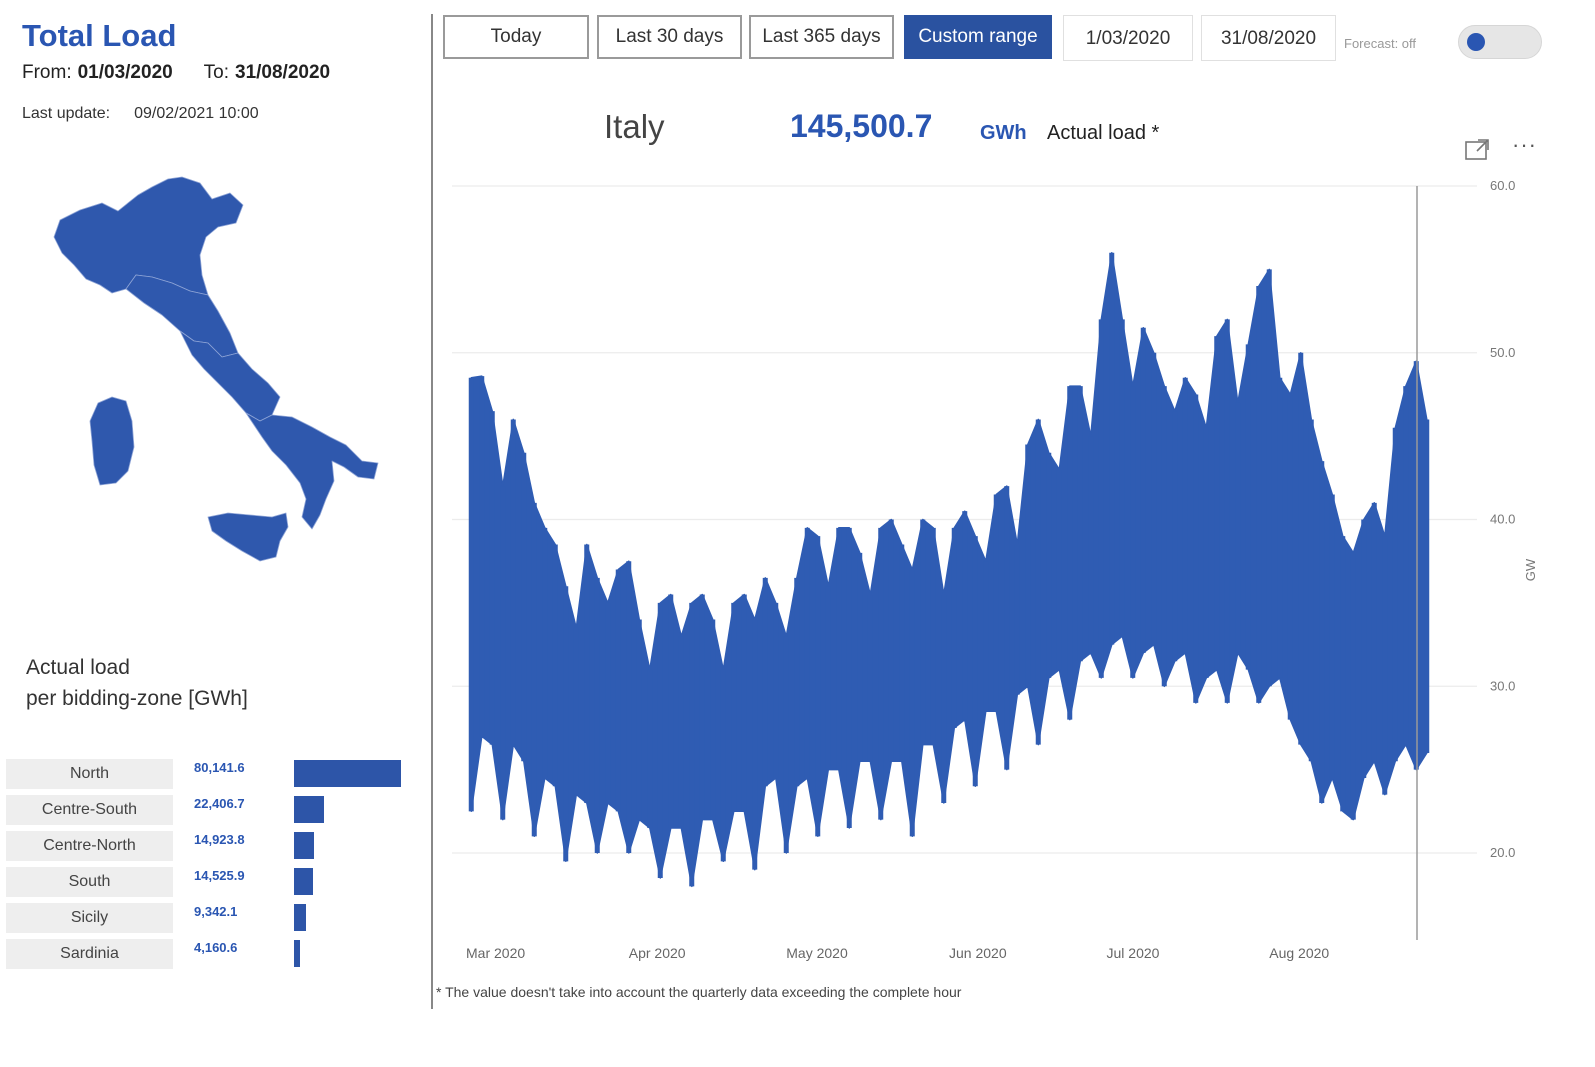 The image size is (1595, 1067). What do you see at coordinates (66, 113) in the screenshot?
I see `last-update-label: Last update:` at bounding box center [66, 113].